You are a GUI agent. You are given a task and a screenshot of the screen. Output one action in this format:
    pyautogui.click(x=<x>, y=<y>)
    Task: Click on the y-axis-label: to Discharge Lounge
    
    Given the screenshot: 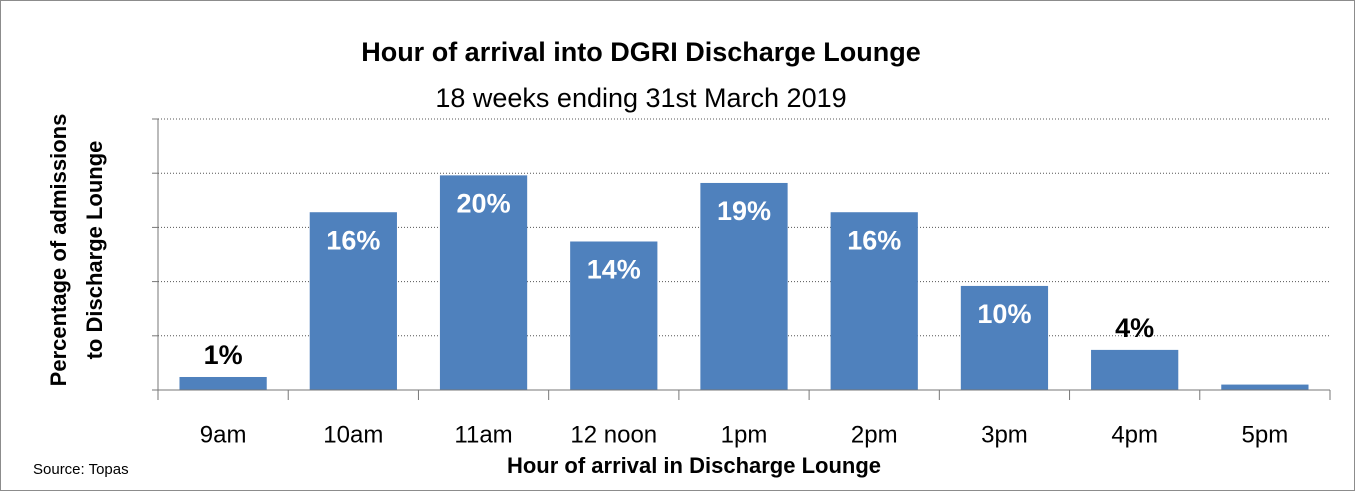 What is the action you would take?
    pyautogui.click(x=94, y=250)
    